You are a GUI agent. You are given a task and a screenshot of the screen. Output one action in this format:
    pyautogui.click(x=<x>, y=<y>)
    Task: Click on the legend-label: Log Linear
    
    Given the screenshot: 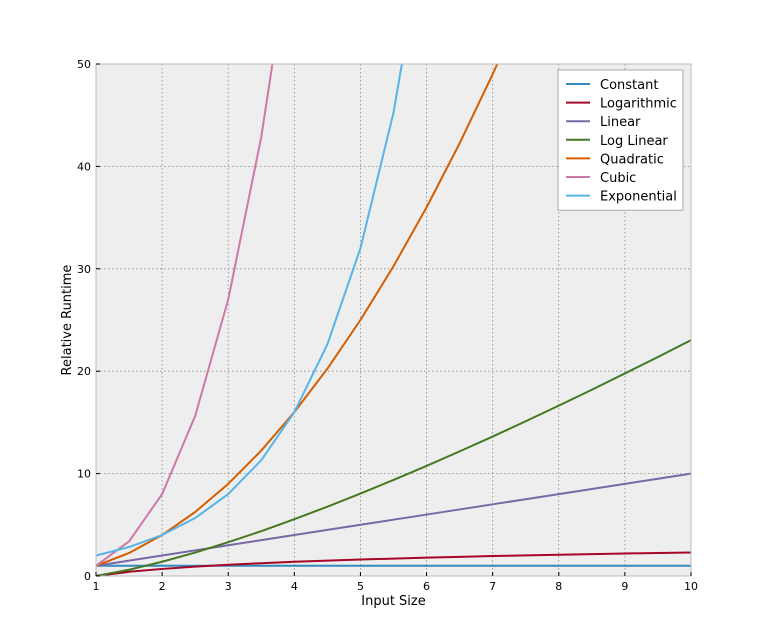 What is the action you would take?
    pyautogui.click(x=634, y=141)
    